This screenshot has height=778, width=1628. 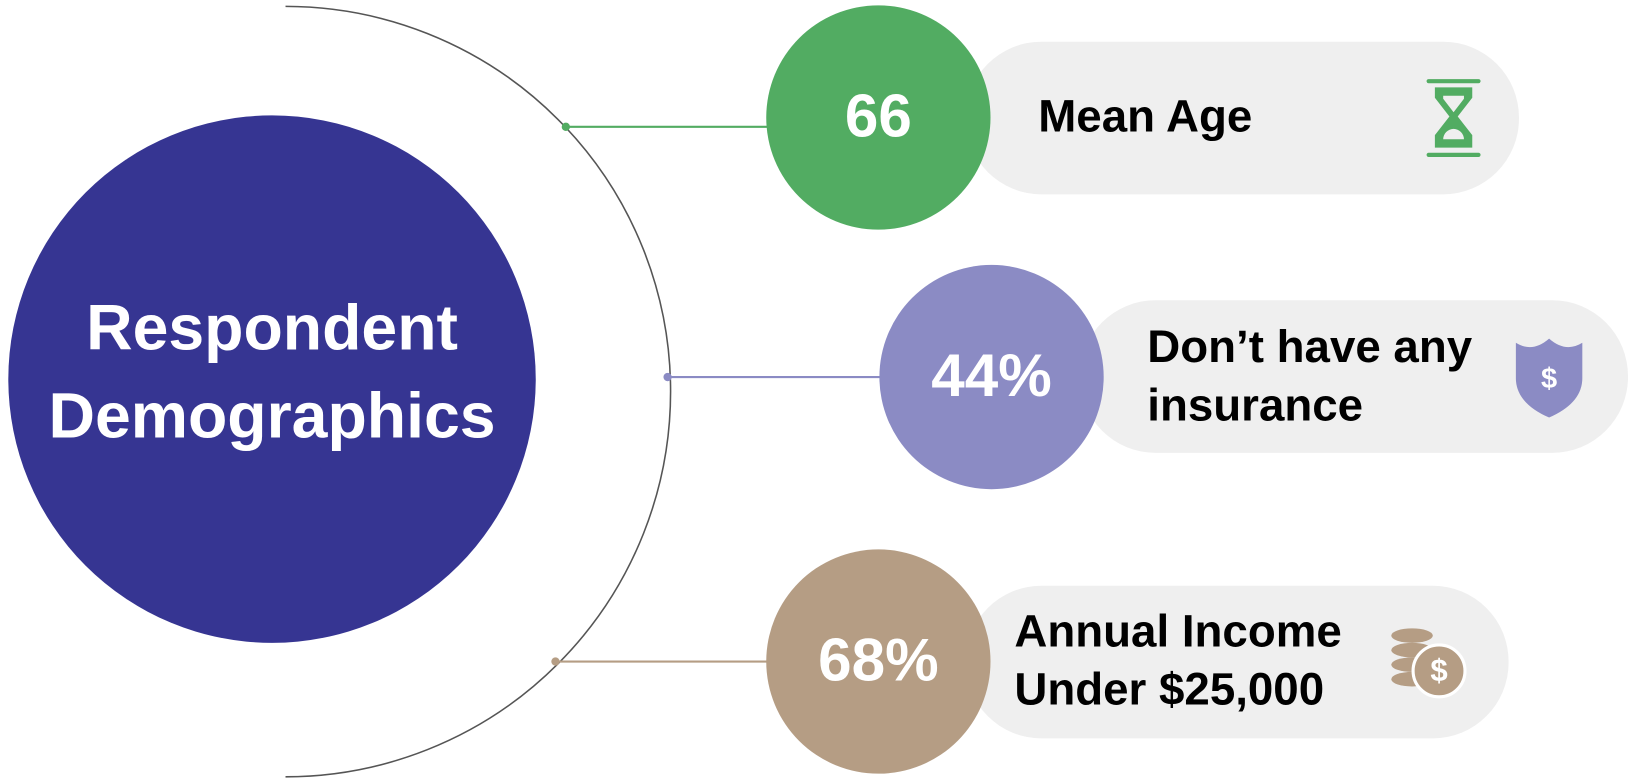 I want to click on label-text: Mean Age, so click(x=1145, y=116).